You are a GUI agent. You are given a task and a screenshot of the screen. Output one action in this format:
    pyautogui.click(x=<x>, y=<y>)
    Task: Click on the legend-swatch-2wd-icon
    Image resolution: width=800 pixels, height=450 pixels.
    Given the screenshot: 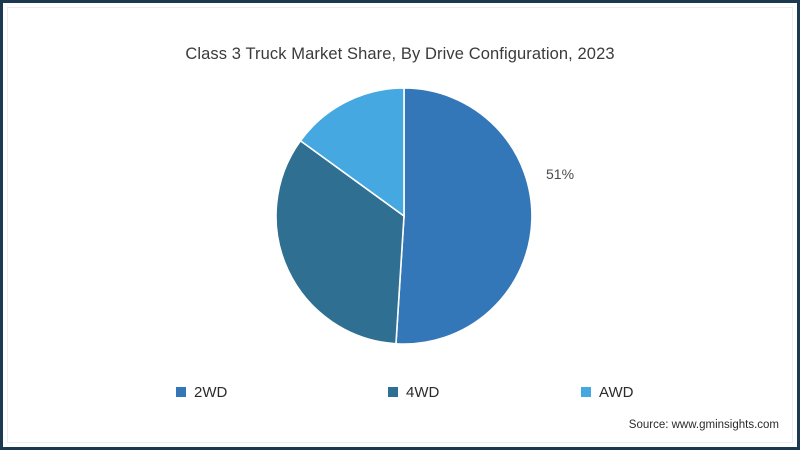 What is the action you would take?
    pyautogui.click(x=181, y=392)
    